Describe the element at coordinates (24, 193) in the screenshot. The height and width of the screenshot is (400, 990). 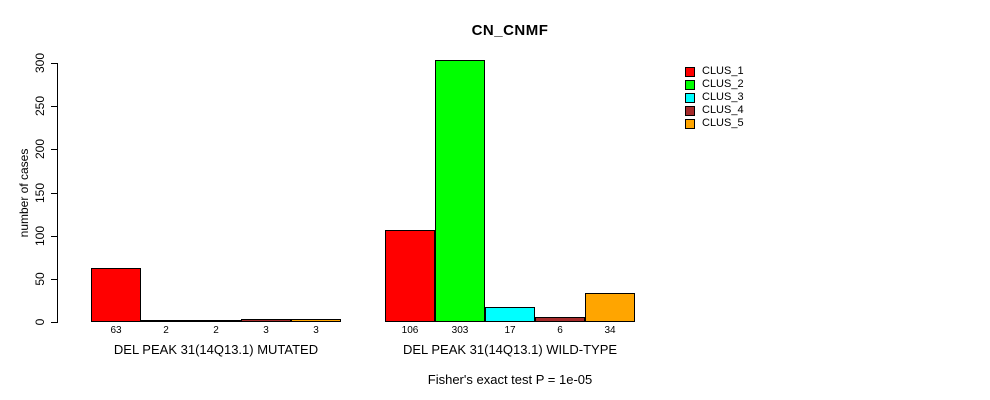
I see `y-axis-label: number of cases` at that location.